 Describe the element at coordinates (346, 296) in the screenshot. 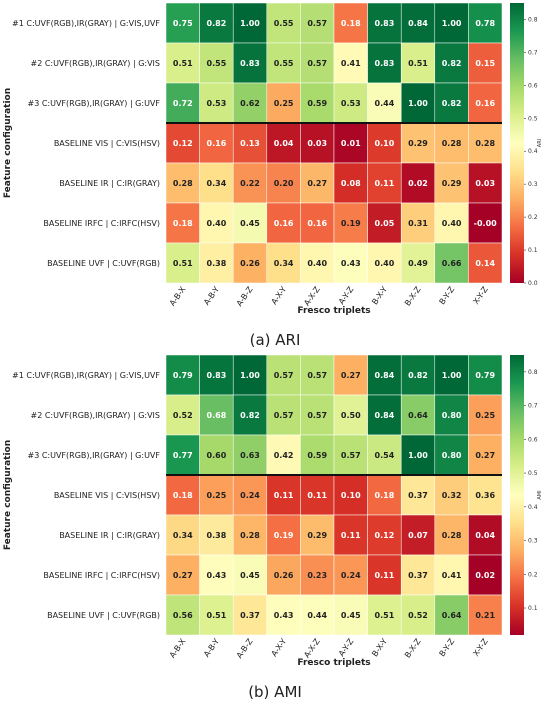

I see `column-label: A-Y-Z` at that location.